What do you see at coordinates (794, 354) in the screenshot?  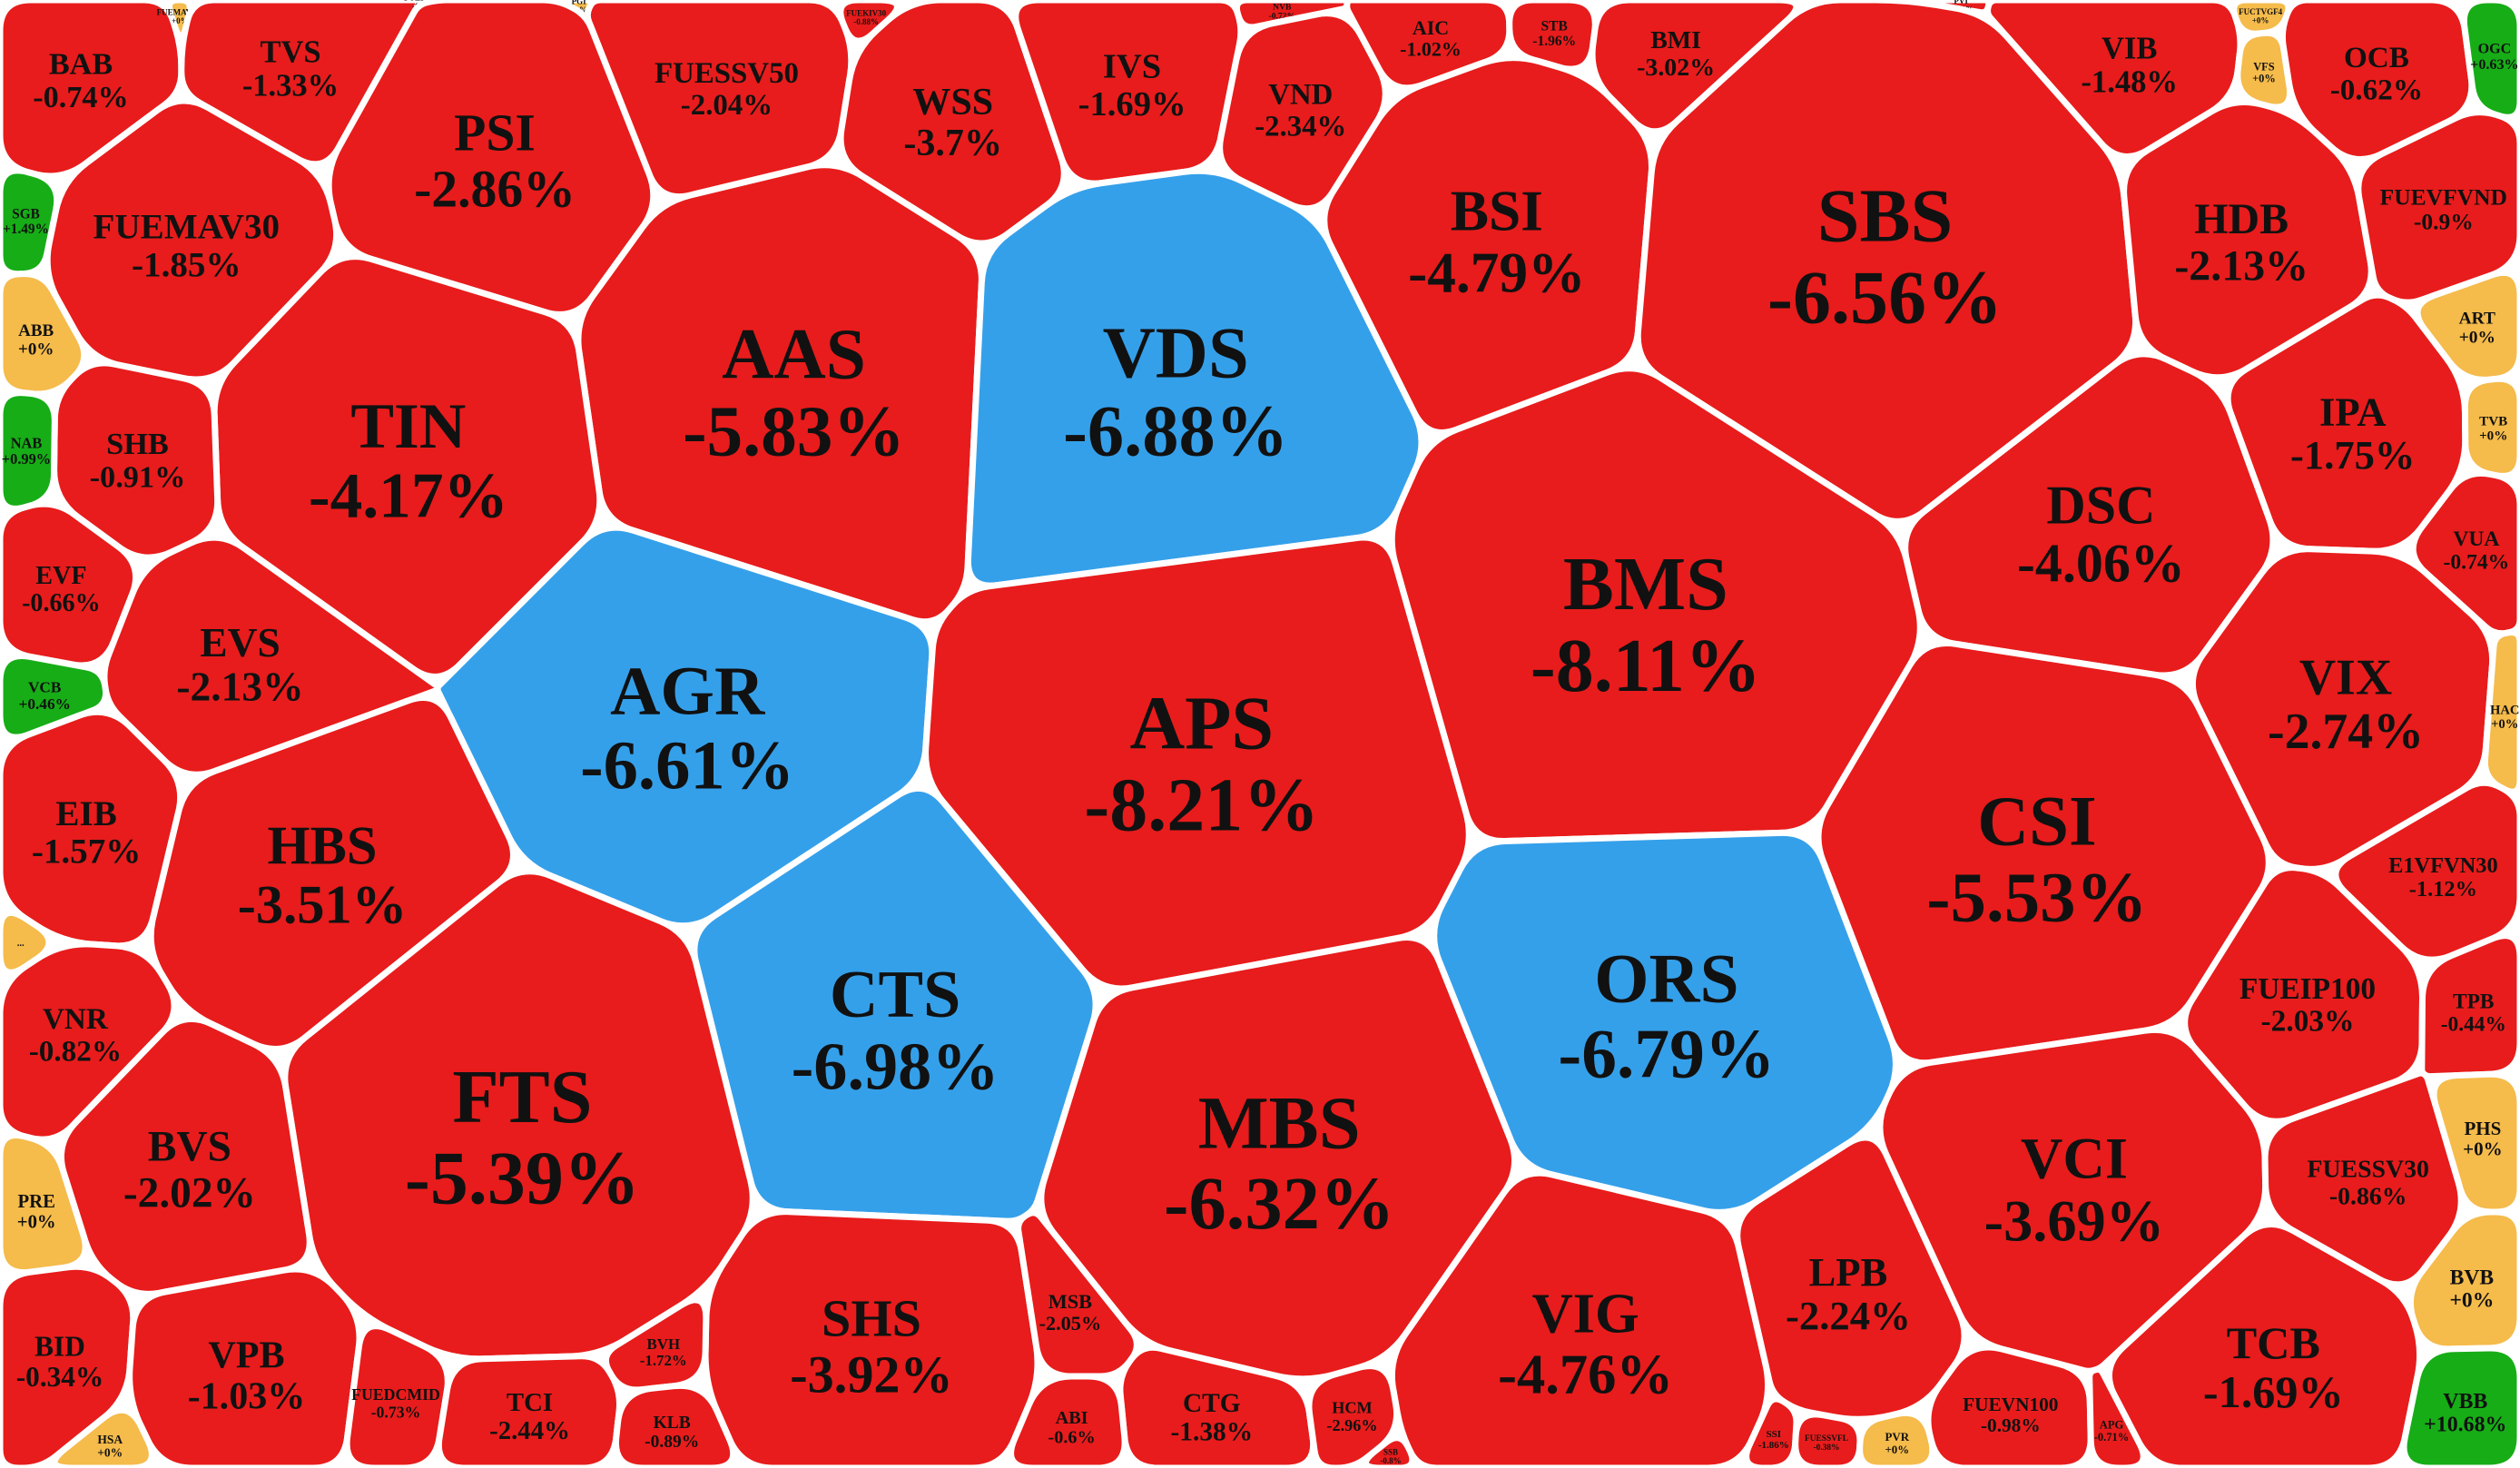 I see `cell-ticker-label: AAS` at bounding box center [794, 354].